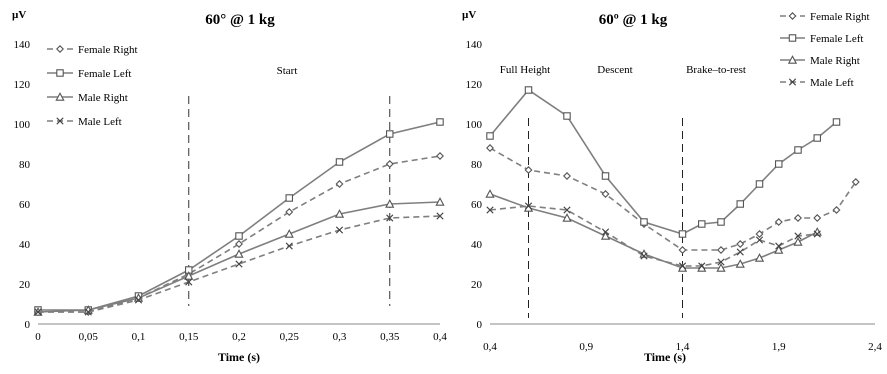 The height and width of the screenshot is (374, 887). Describe the element at coordinates (100, 122) in the screenshot. I see `legend-label: Male Left` at that location.